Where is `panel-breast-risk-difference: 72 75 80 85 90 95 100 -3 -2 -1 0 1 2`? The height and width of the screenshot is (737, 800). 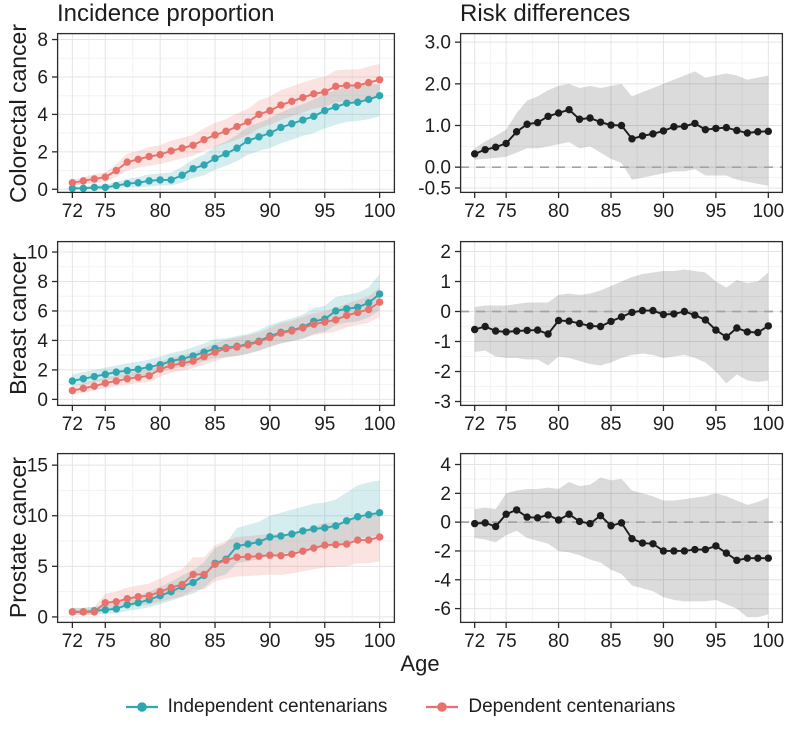 panel-breast-risk-difference: 72 75 80 85 90 95 100 -3 -2 -1 0 1 2 is located at coordinates (609, 337).